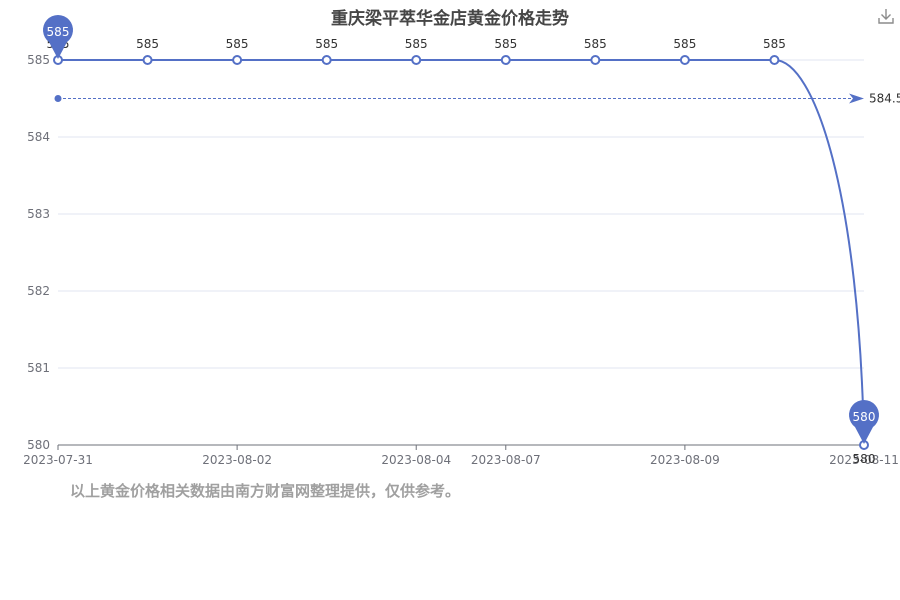 Image resolution: width=900 pixels, height=600 pixels. Describe the element at coordinates (416, 460) in the screenshot. I see `x-tick-label: 2023-08-04` at that location.